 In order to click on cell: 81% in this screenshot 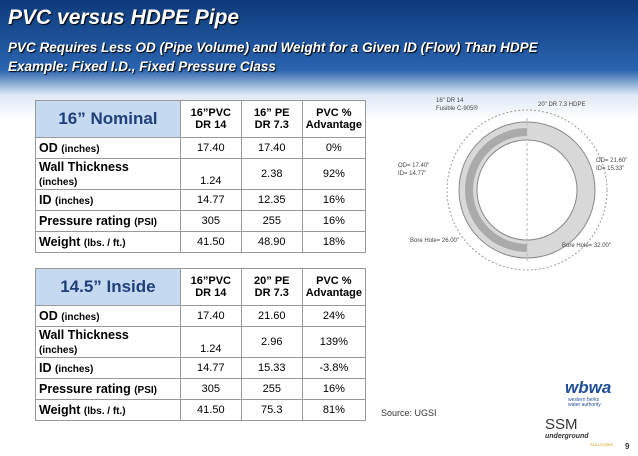, I will do `click(334, 410)`.